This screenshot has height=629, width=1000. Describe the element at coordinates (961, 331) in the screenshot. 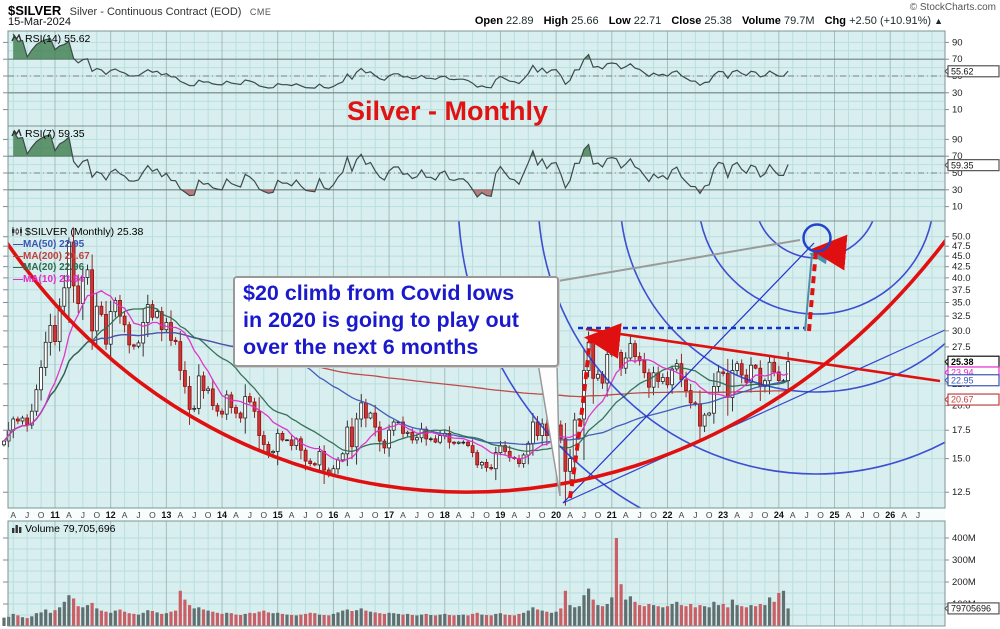

I see `svg-text: 30.0` at that location.